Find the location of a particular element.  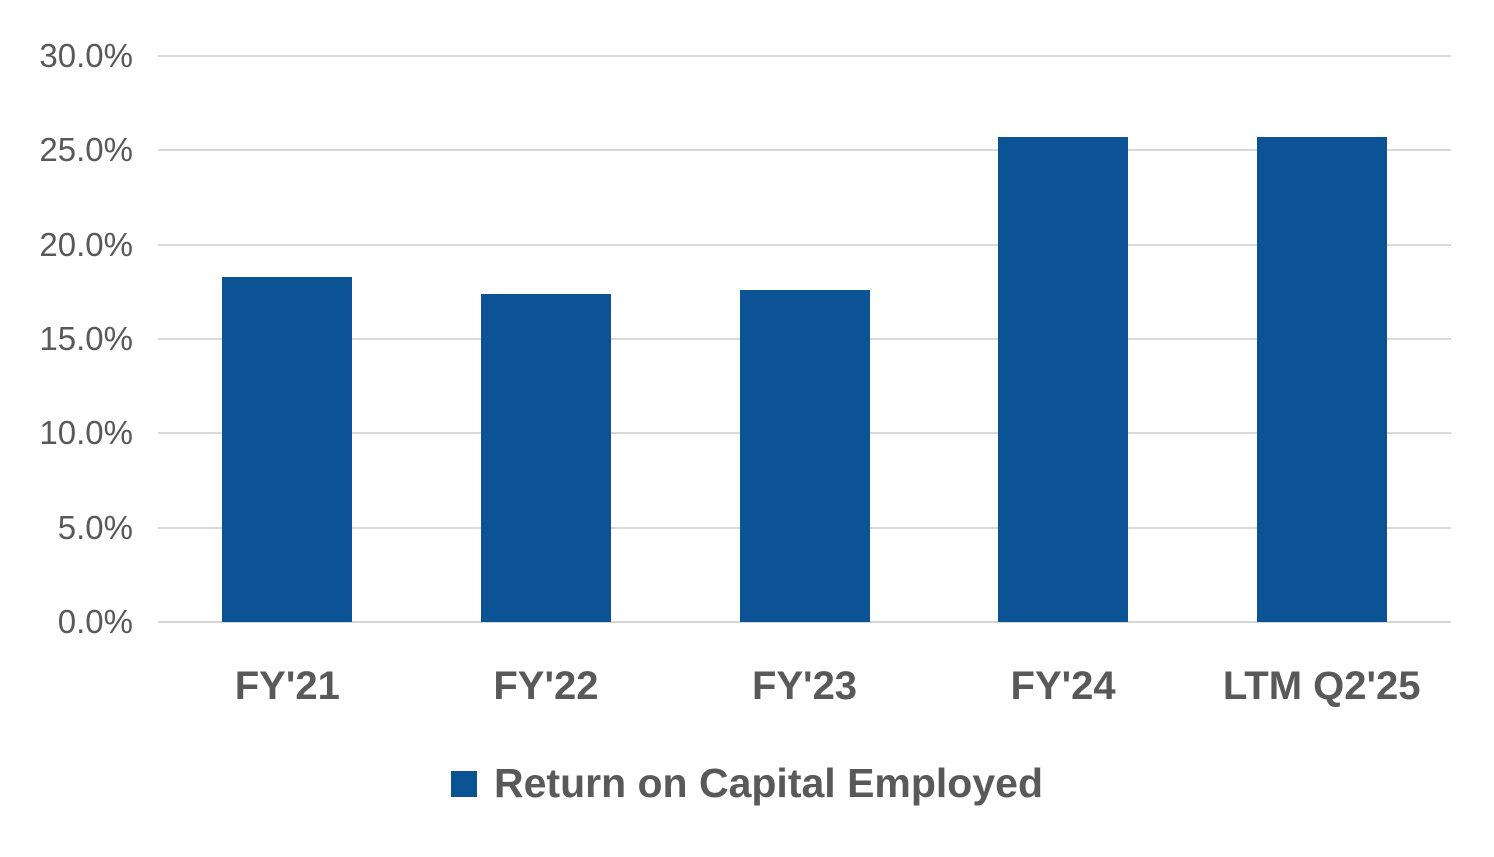

y-tick-label-5.0%: 5.0% is located at coordinates (95, 527).